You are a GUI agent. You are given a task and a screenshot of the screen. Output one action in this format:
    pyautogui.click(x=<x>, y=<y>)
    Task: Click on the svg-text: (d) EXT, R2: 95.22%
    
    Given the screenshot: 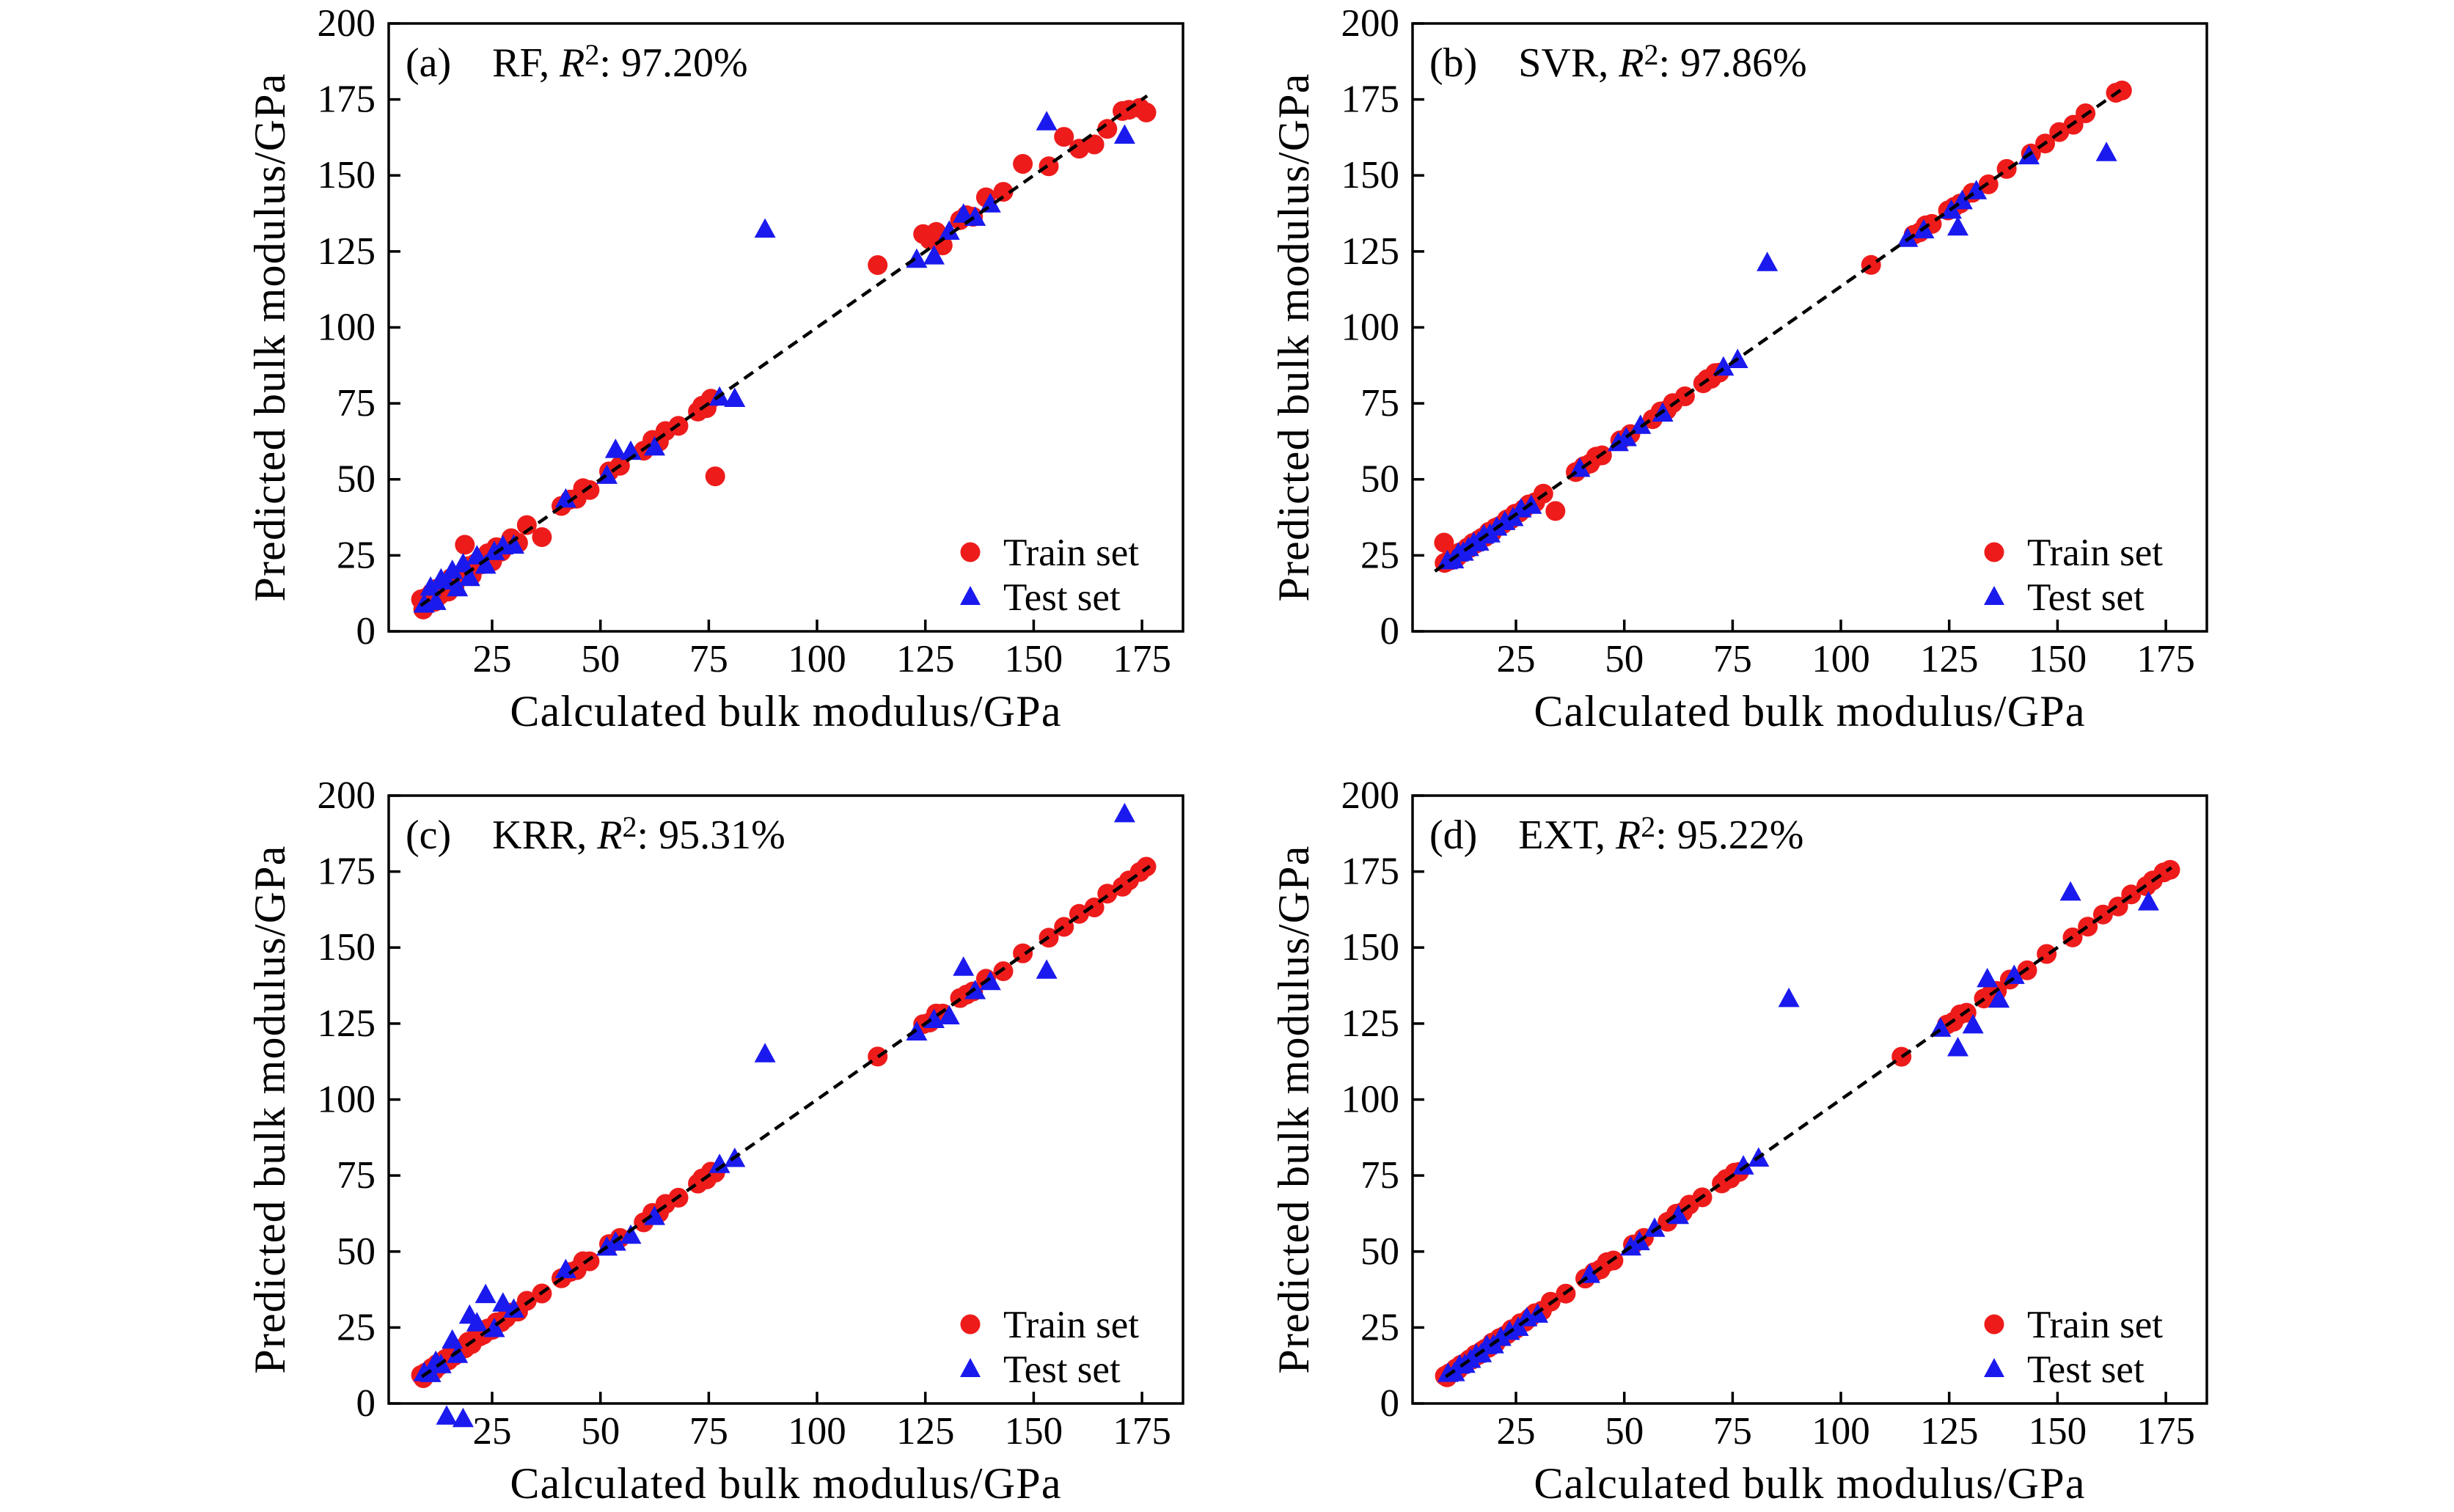 What is the action you would take?
    pyautogui.click(x=1616, y=834)
    